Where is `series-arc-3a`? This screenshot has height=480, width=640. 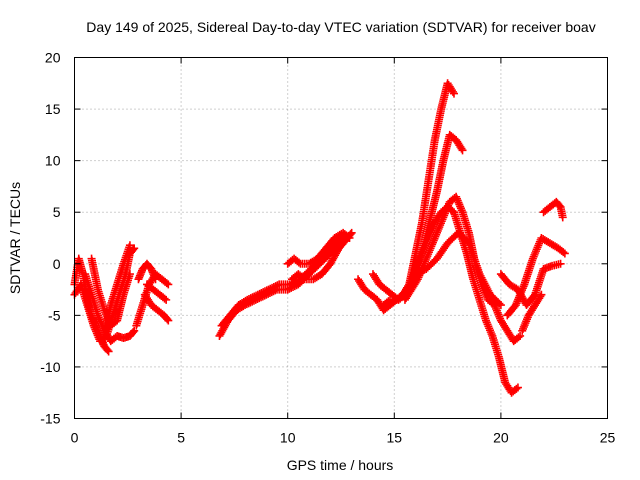 series-arc-3a is located at coordinates (406, 197).